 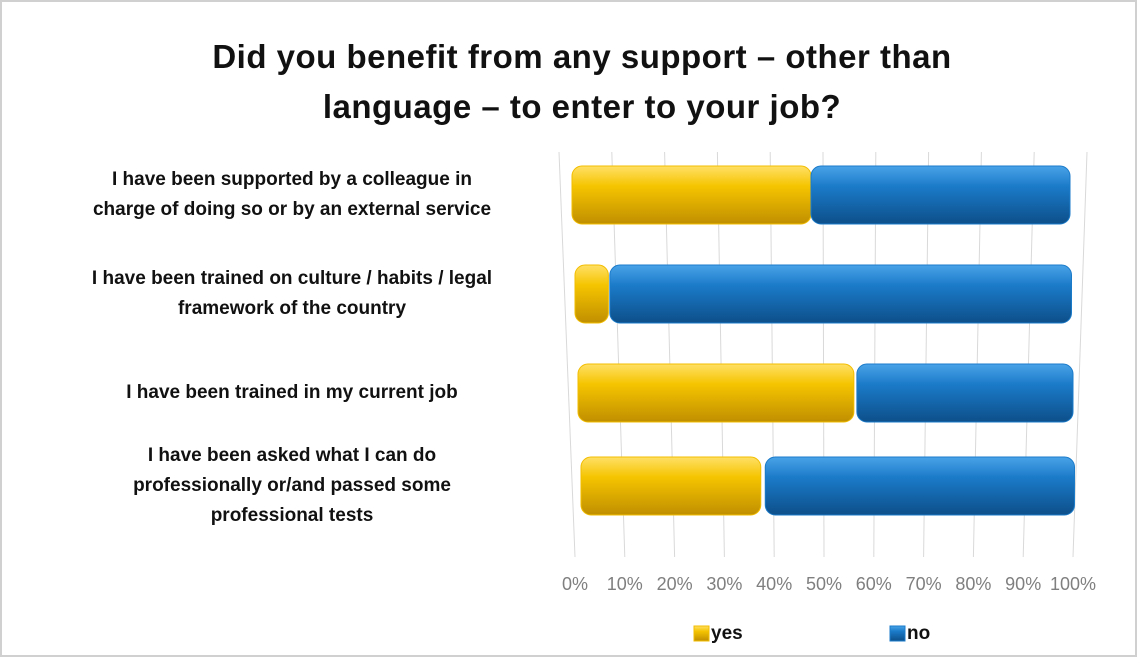 I want to click on legend-label: no, so click(x=918, y=633).